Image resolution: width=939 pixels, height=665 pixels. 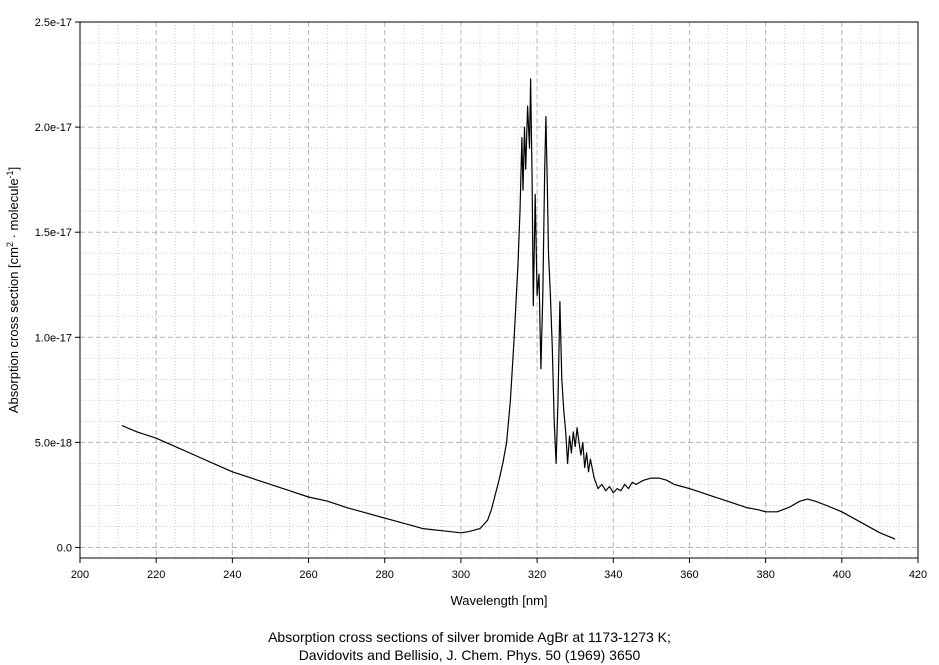 I want to click on x-axis-label: Wavelength [nm], so click(x=498, y=600).